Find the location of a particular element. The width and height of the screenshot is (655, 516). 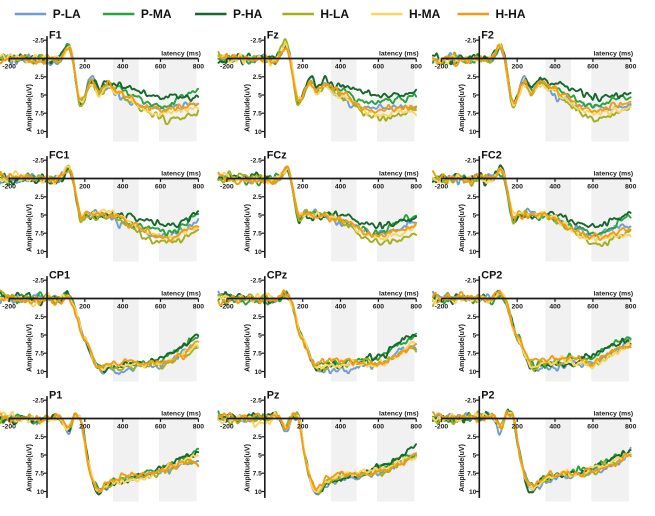

svg-text: CP2 is located at coordinates (491, 276).